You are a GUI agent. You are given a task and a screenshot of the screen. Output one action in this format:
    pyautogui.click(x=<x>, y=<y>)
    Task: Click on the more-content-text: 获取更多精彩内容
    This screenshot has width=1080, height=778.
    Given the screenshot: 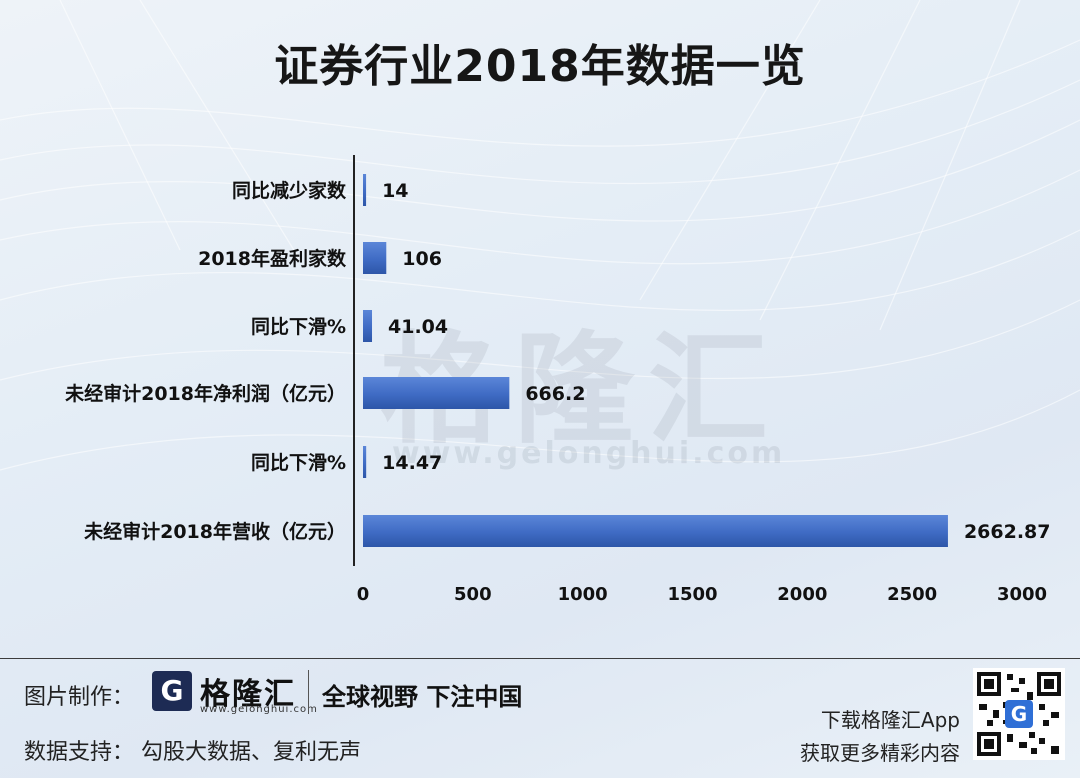 What is the action you would take?
    pyautogui.click(x=880, y=753)
    